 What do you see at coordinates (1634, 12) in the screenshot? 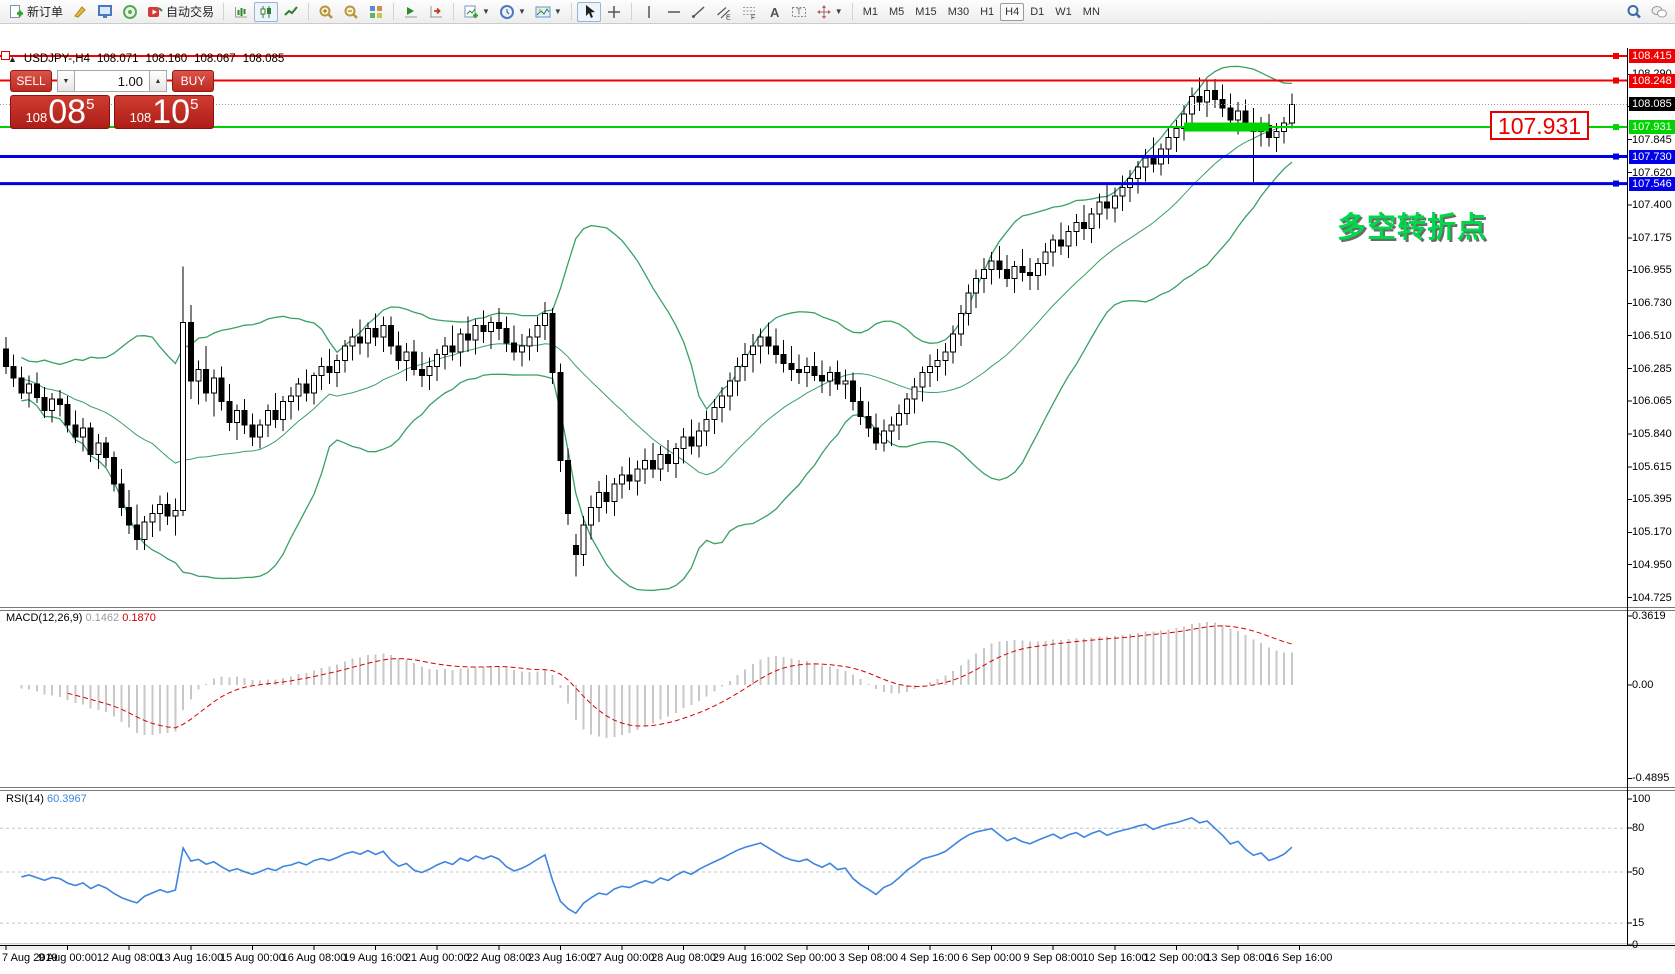
I see `search-button` at bounding box center [1634, 12].